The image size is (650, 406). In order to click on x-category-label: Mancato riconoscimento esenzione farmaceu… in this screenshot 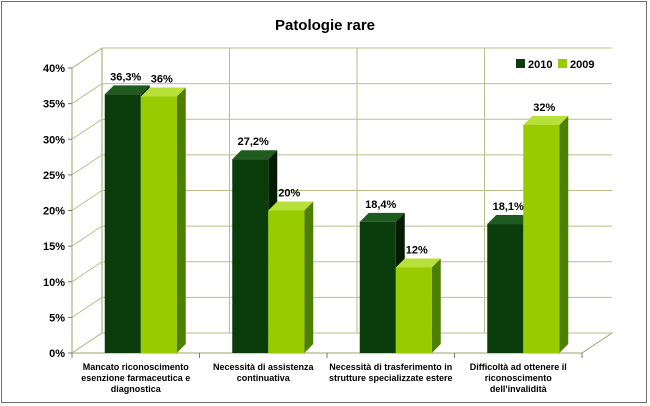, I will do `click(135, 378)`.